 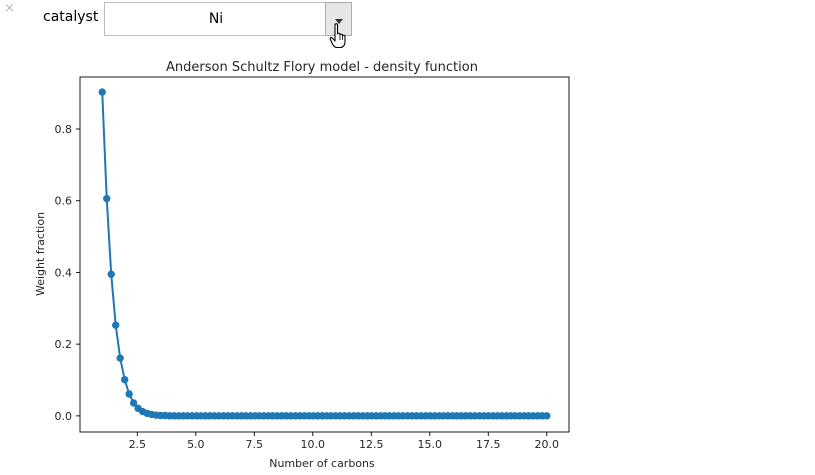 What do you see at coordinates (216, 19) in the screenshot?
I see `catalyst-selected-value: Ni` at bounding box center [216, 19].